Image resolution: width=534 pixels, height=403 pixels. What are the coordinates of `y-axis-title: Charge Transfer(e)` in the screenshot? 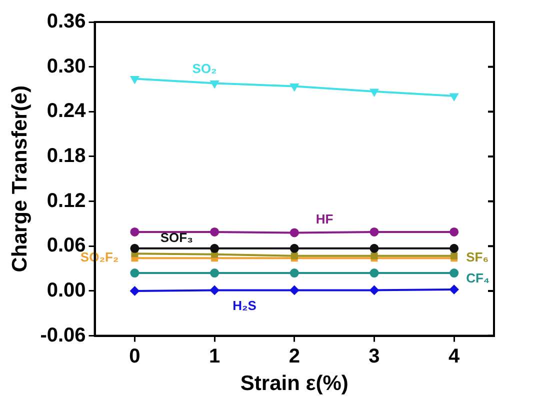 It's located at (20, 179).